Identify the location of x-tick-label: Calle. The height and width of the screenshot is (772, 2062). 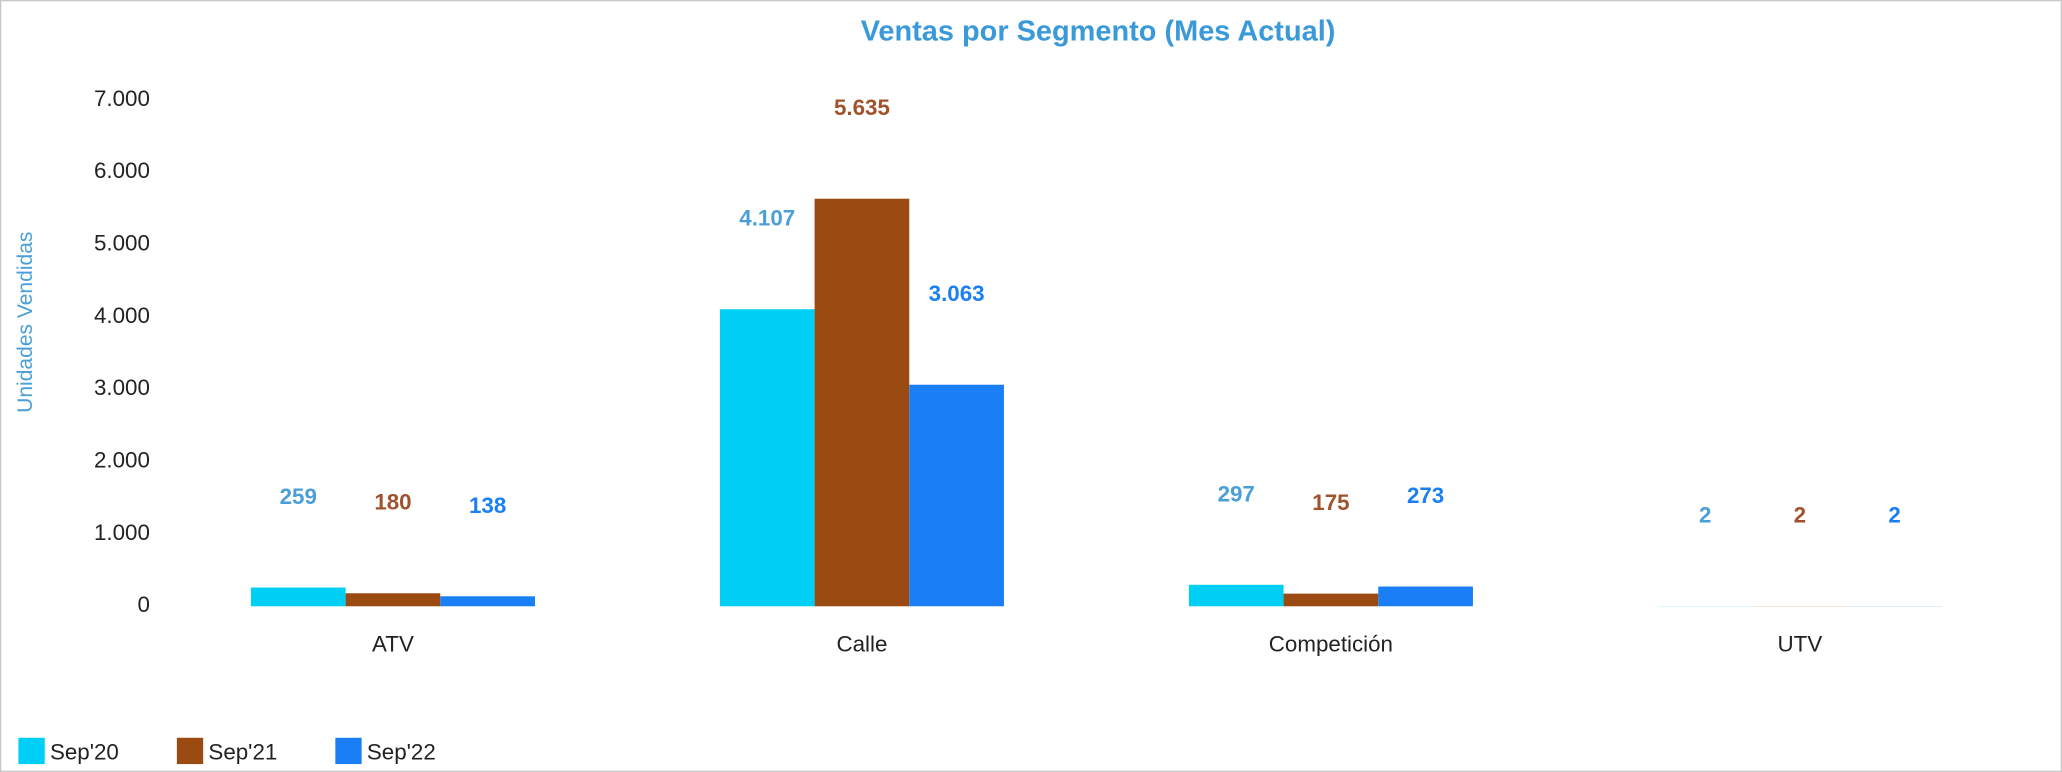
(861, 644).